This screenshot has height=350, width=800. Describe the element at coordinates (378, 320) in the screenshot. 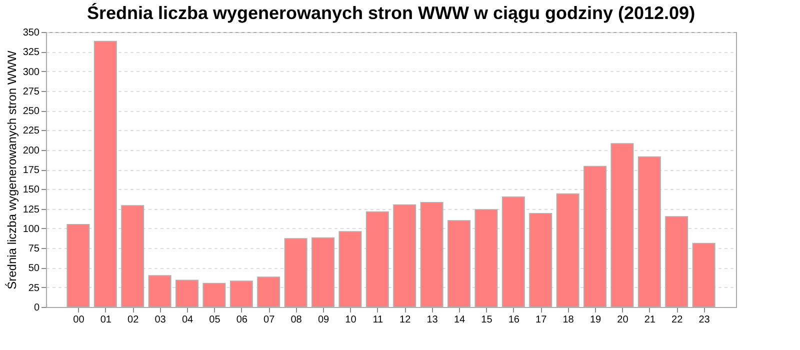

I see `x-tick-label: 11` at that location.